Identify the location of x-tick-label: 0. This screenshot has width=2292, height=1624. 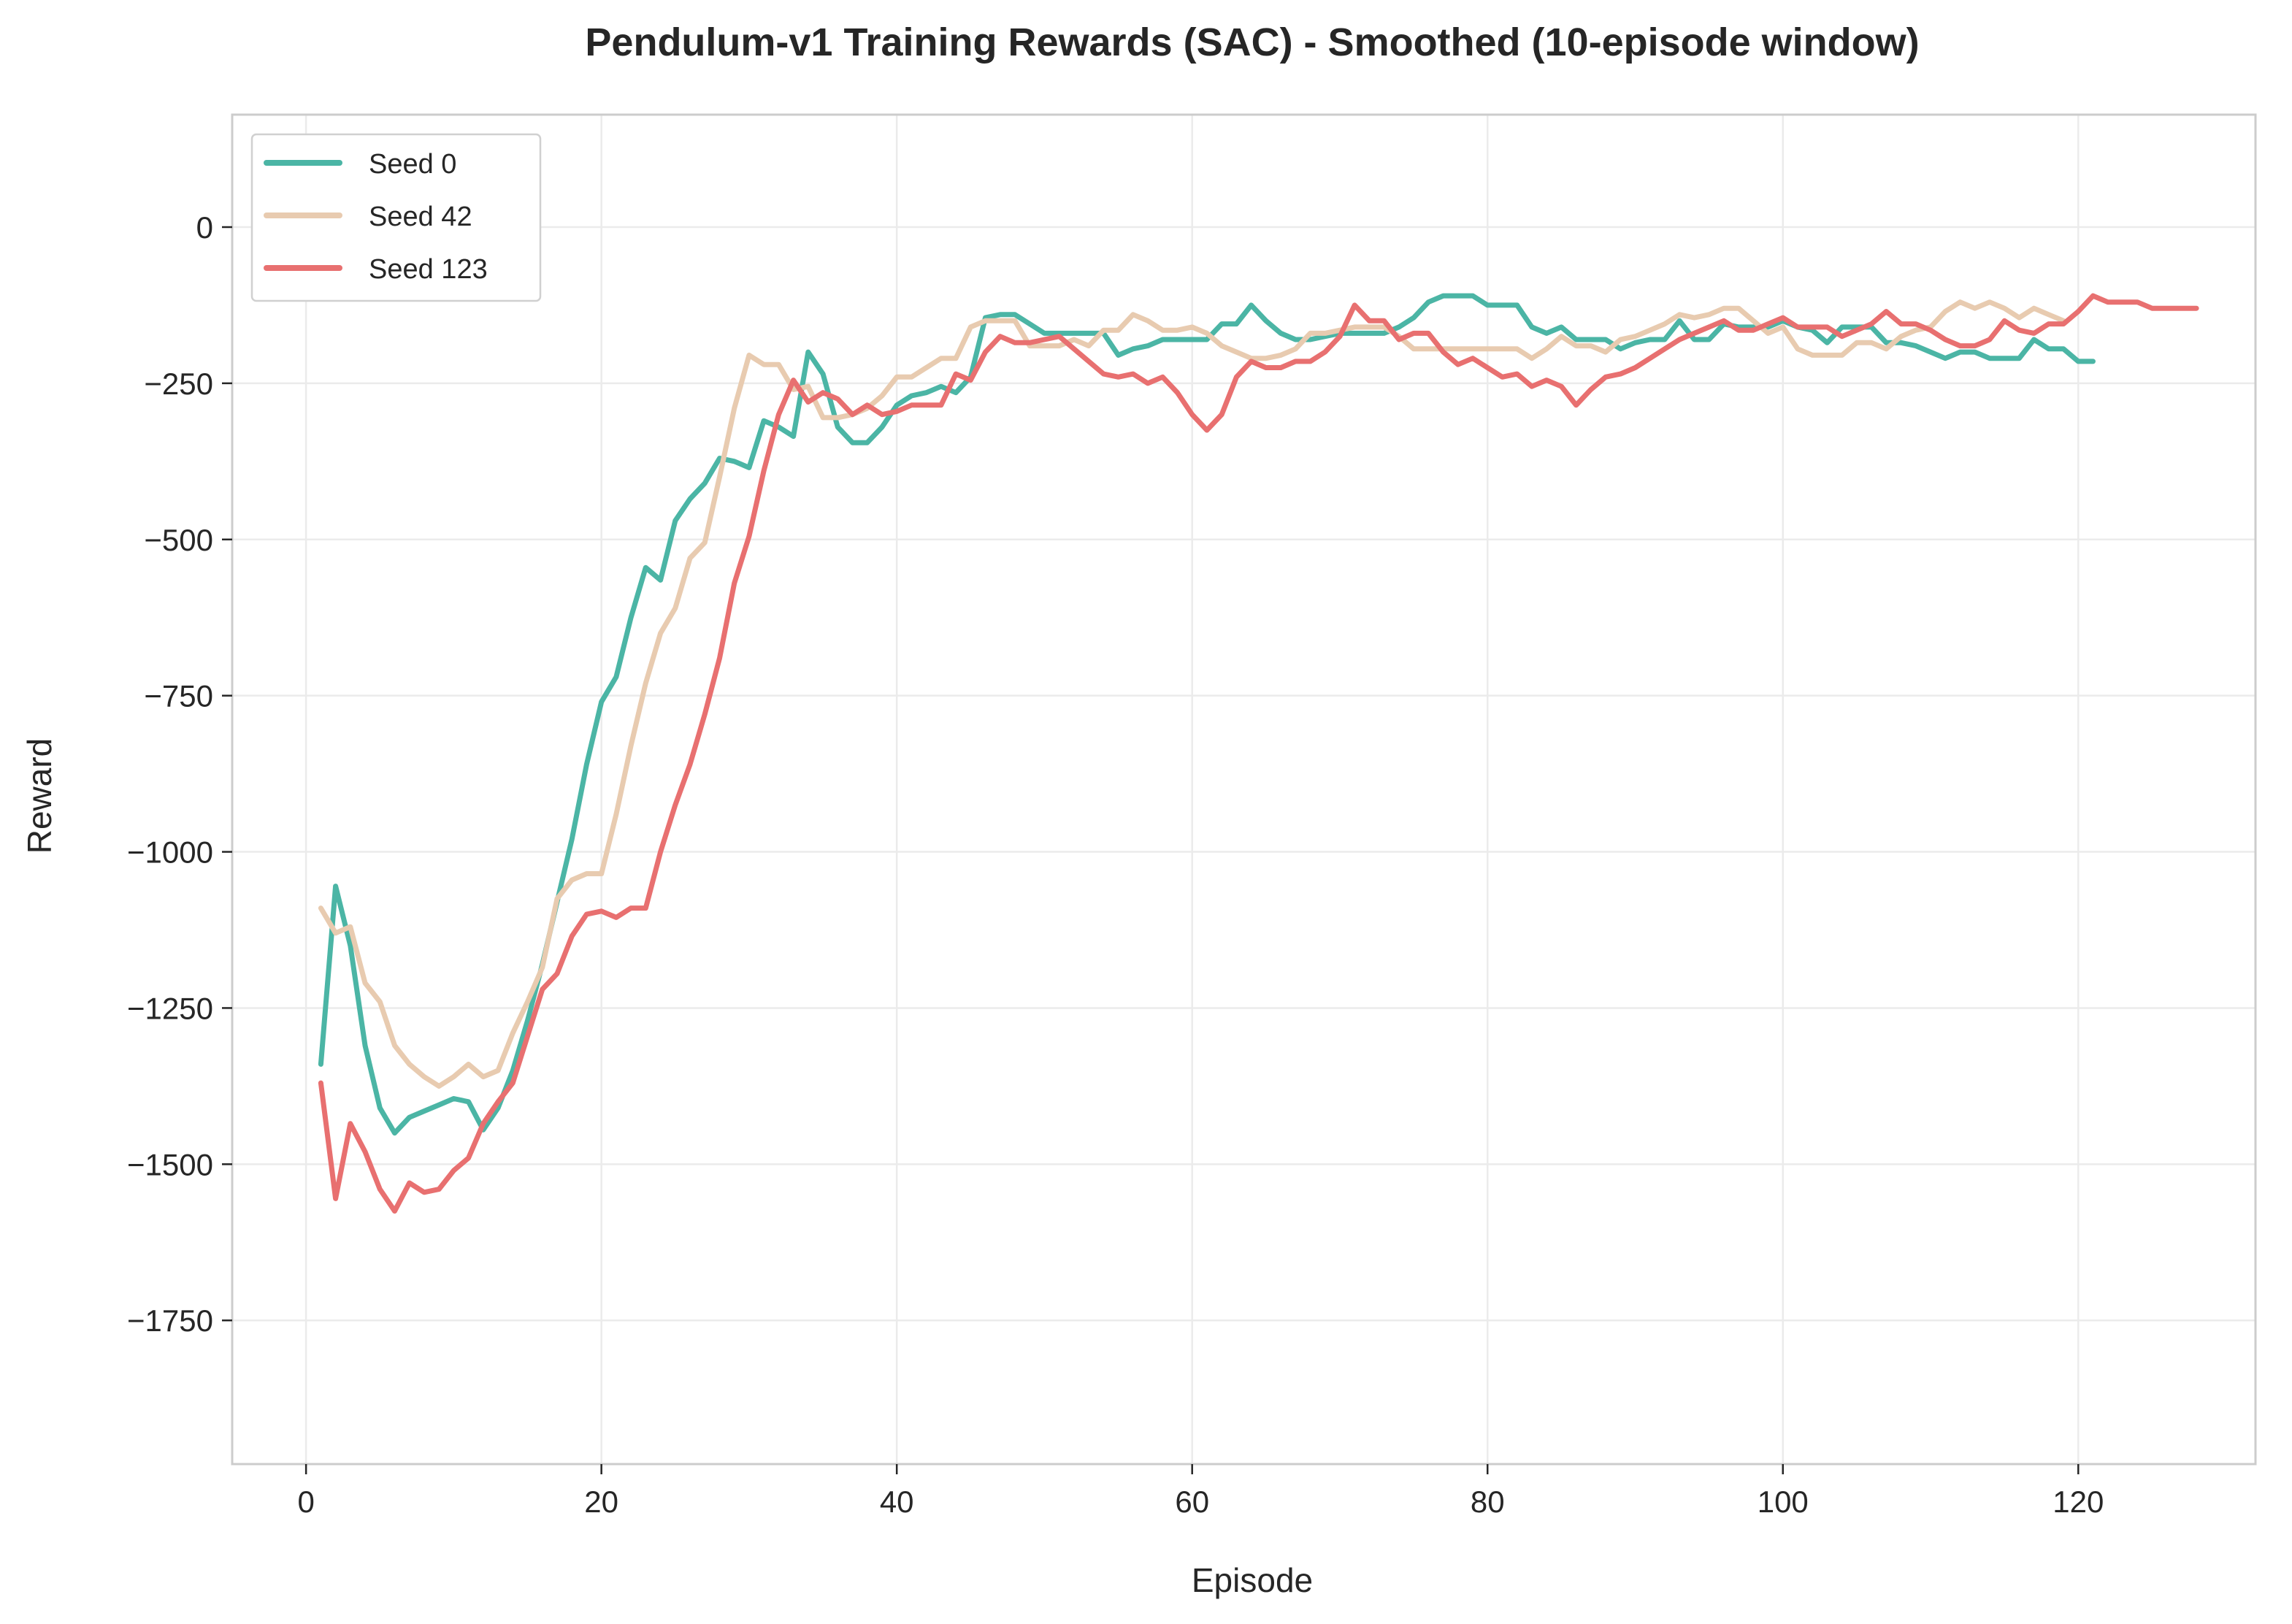
(305, 1502).